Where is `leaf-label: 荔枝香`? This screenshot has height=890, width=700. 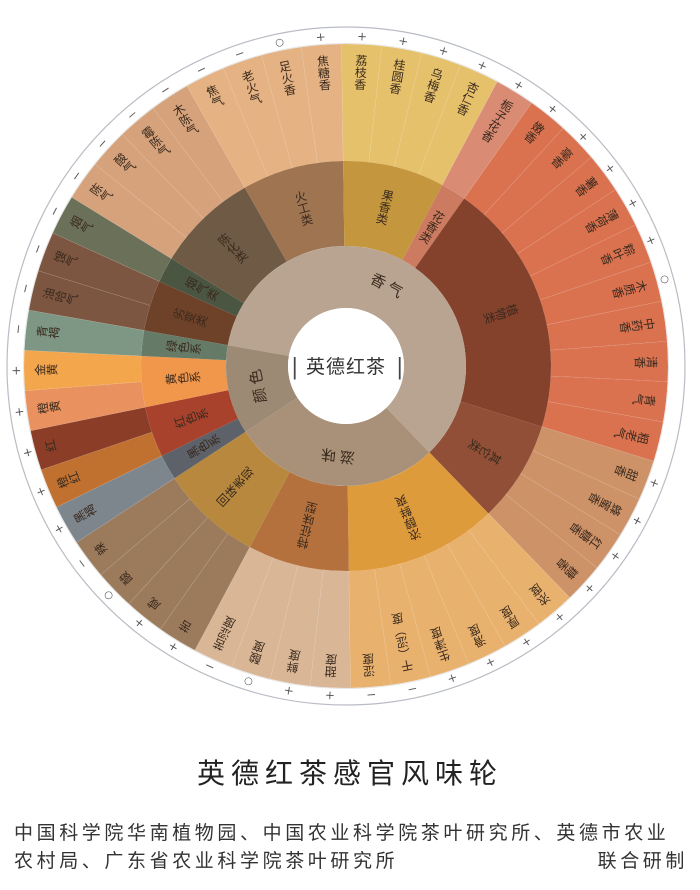
leaf-label: 荔枝香 is located at coordinates (360, 73).